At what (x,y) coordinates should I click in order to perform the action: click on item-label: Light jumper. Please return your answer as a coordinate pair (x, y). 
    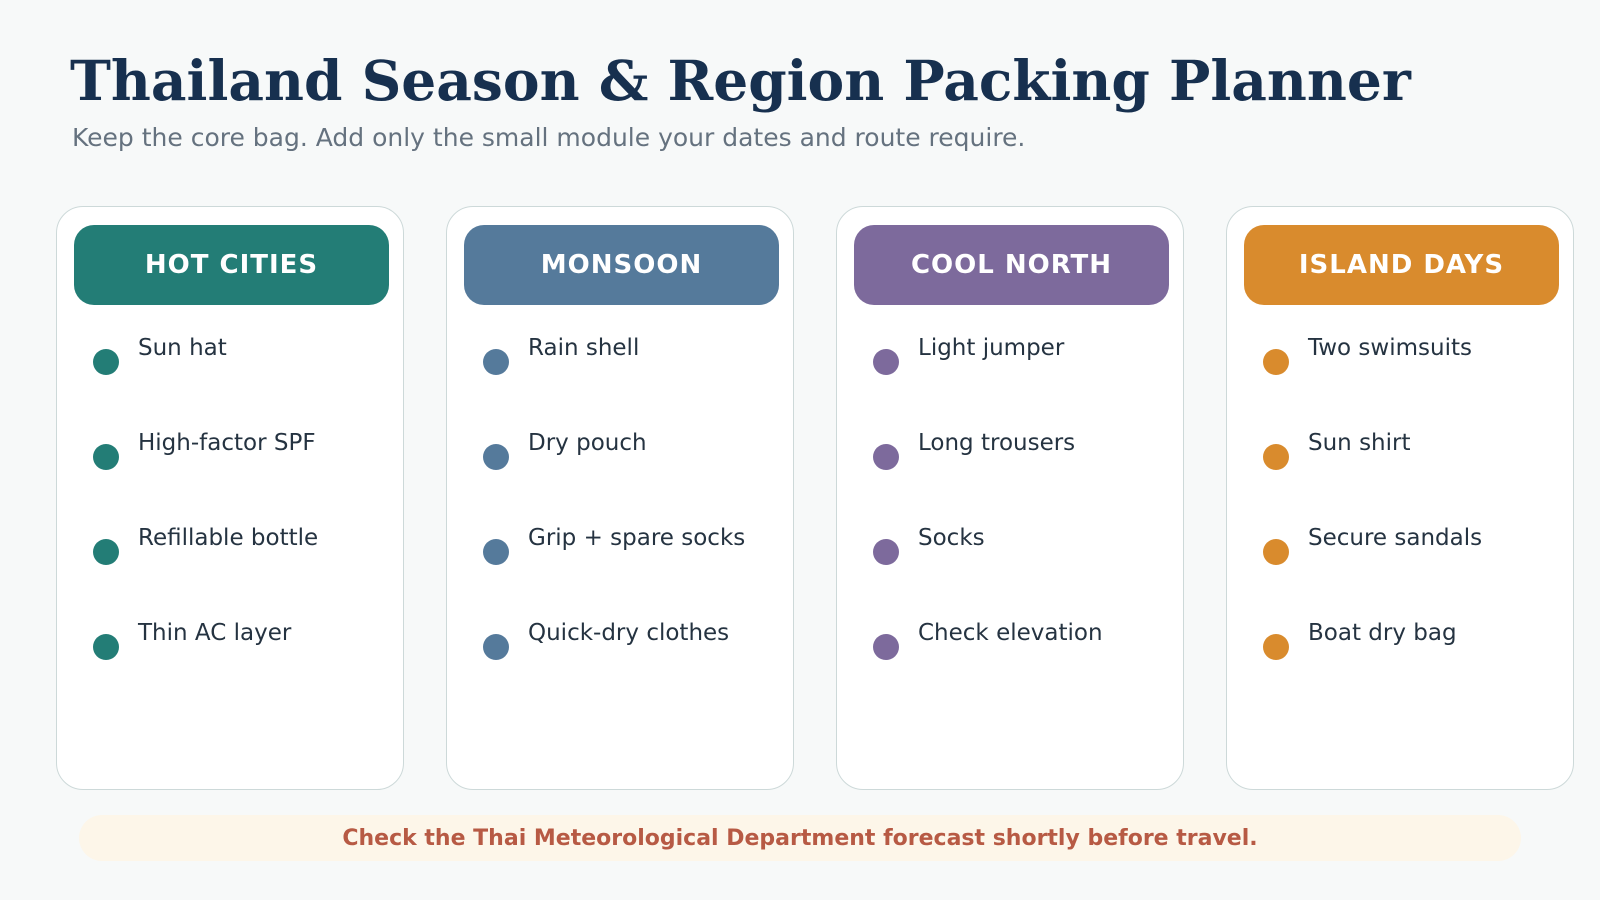
    Looking at the image, I should click on (991, 348).